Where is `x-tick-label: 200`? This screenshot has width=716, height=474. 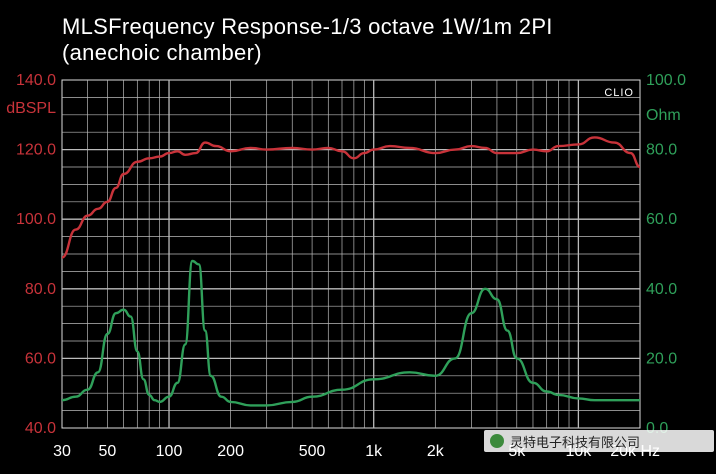 x-tick-label: 200 is located at coordinates (230, 451).